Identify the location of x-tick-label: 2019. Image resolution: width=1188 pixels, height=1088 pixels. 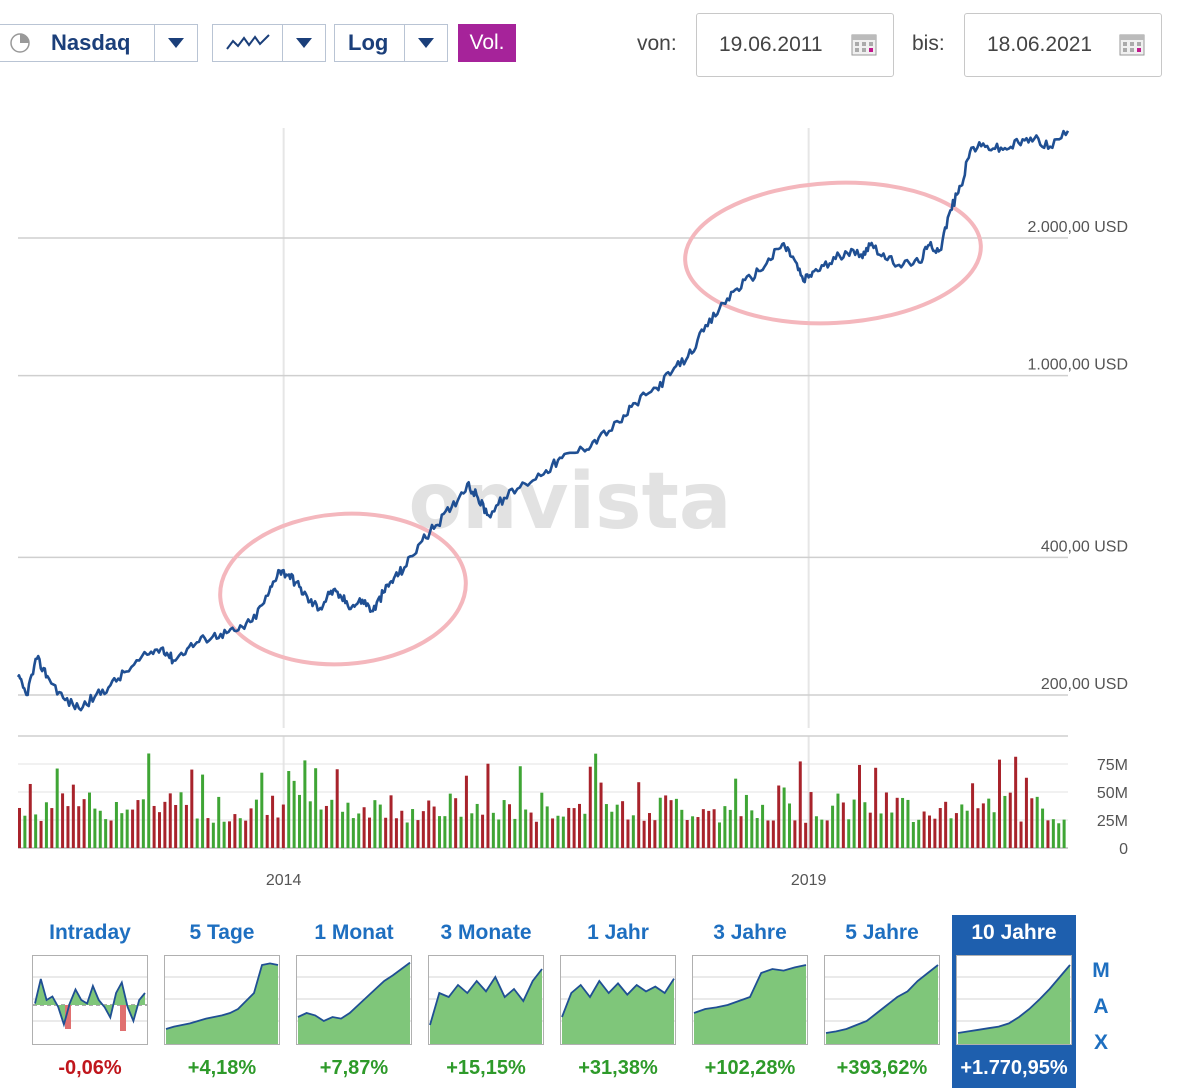
(809, 880).